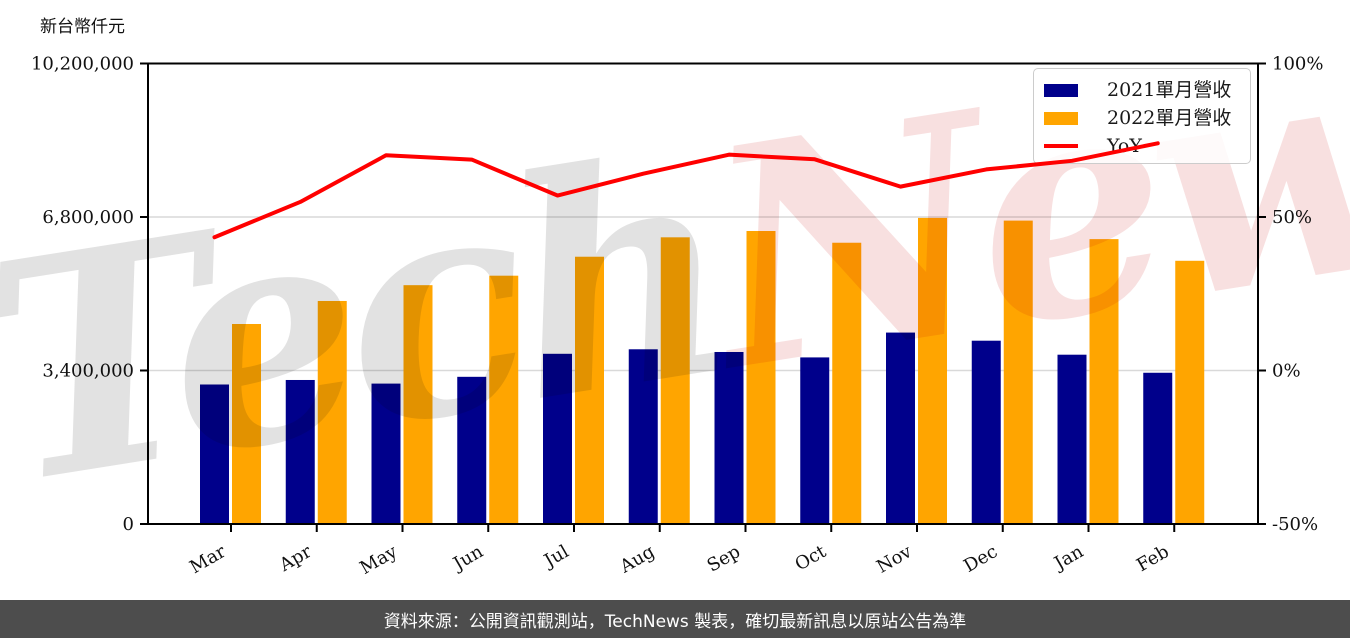  I want to click on x-tick-label-Jun: Jun, so click(467, 558).